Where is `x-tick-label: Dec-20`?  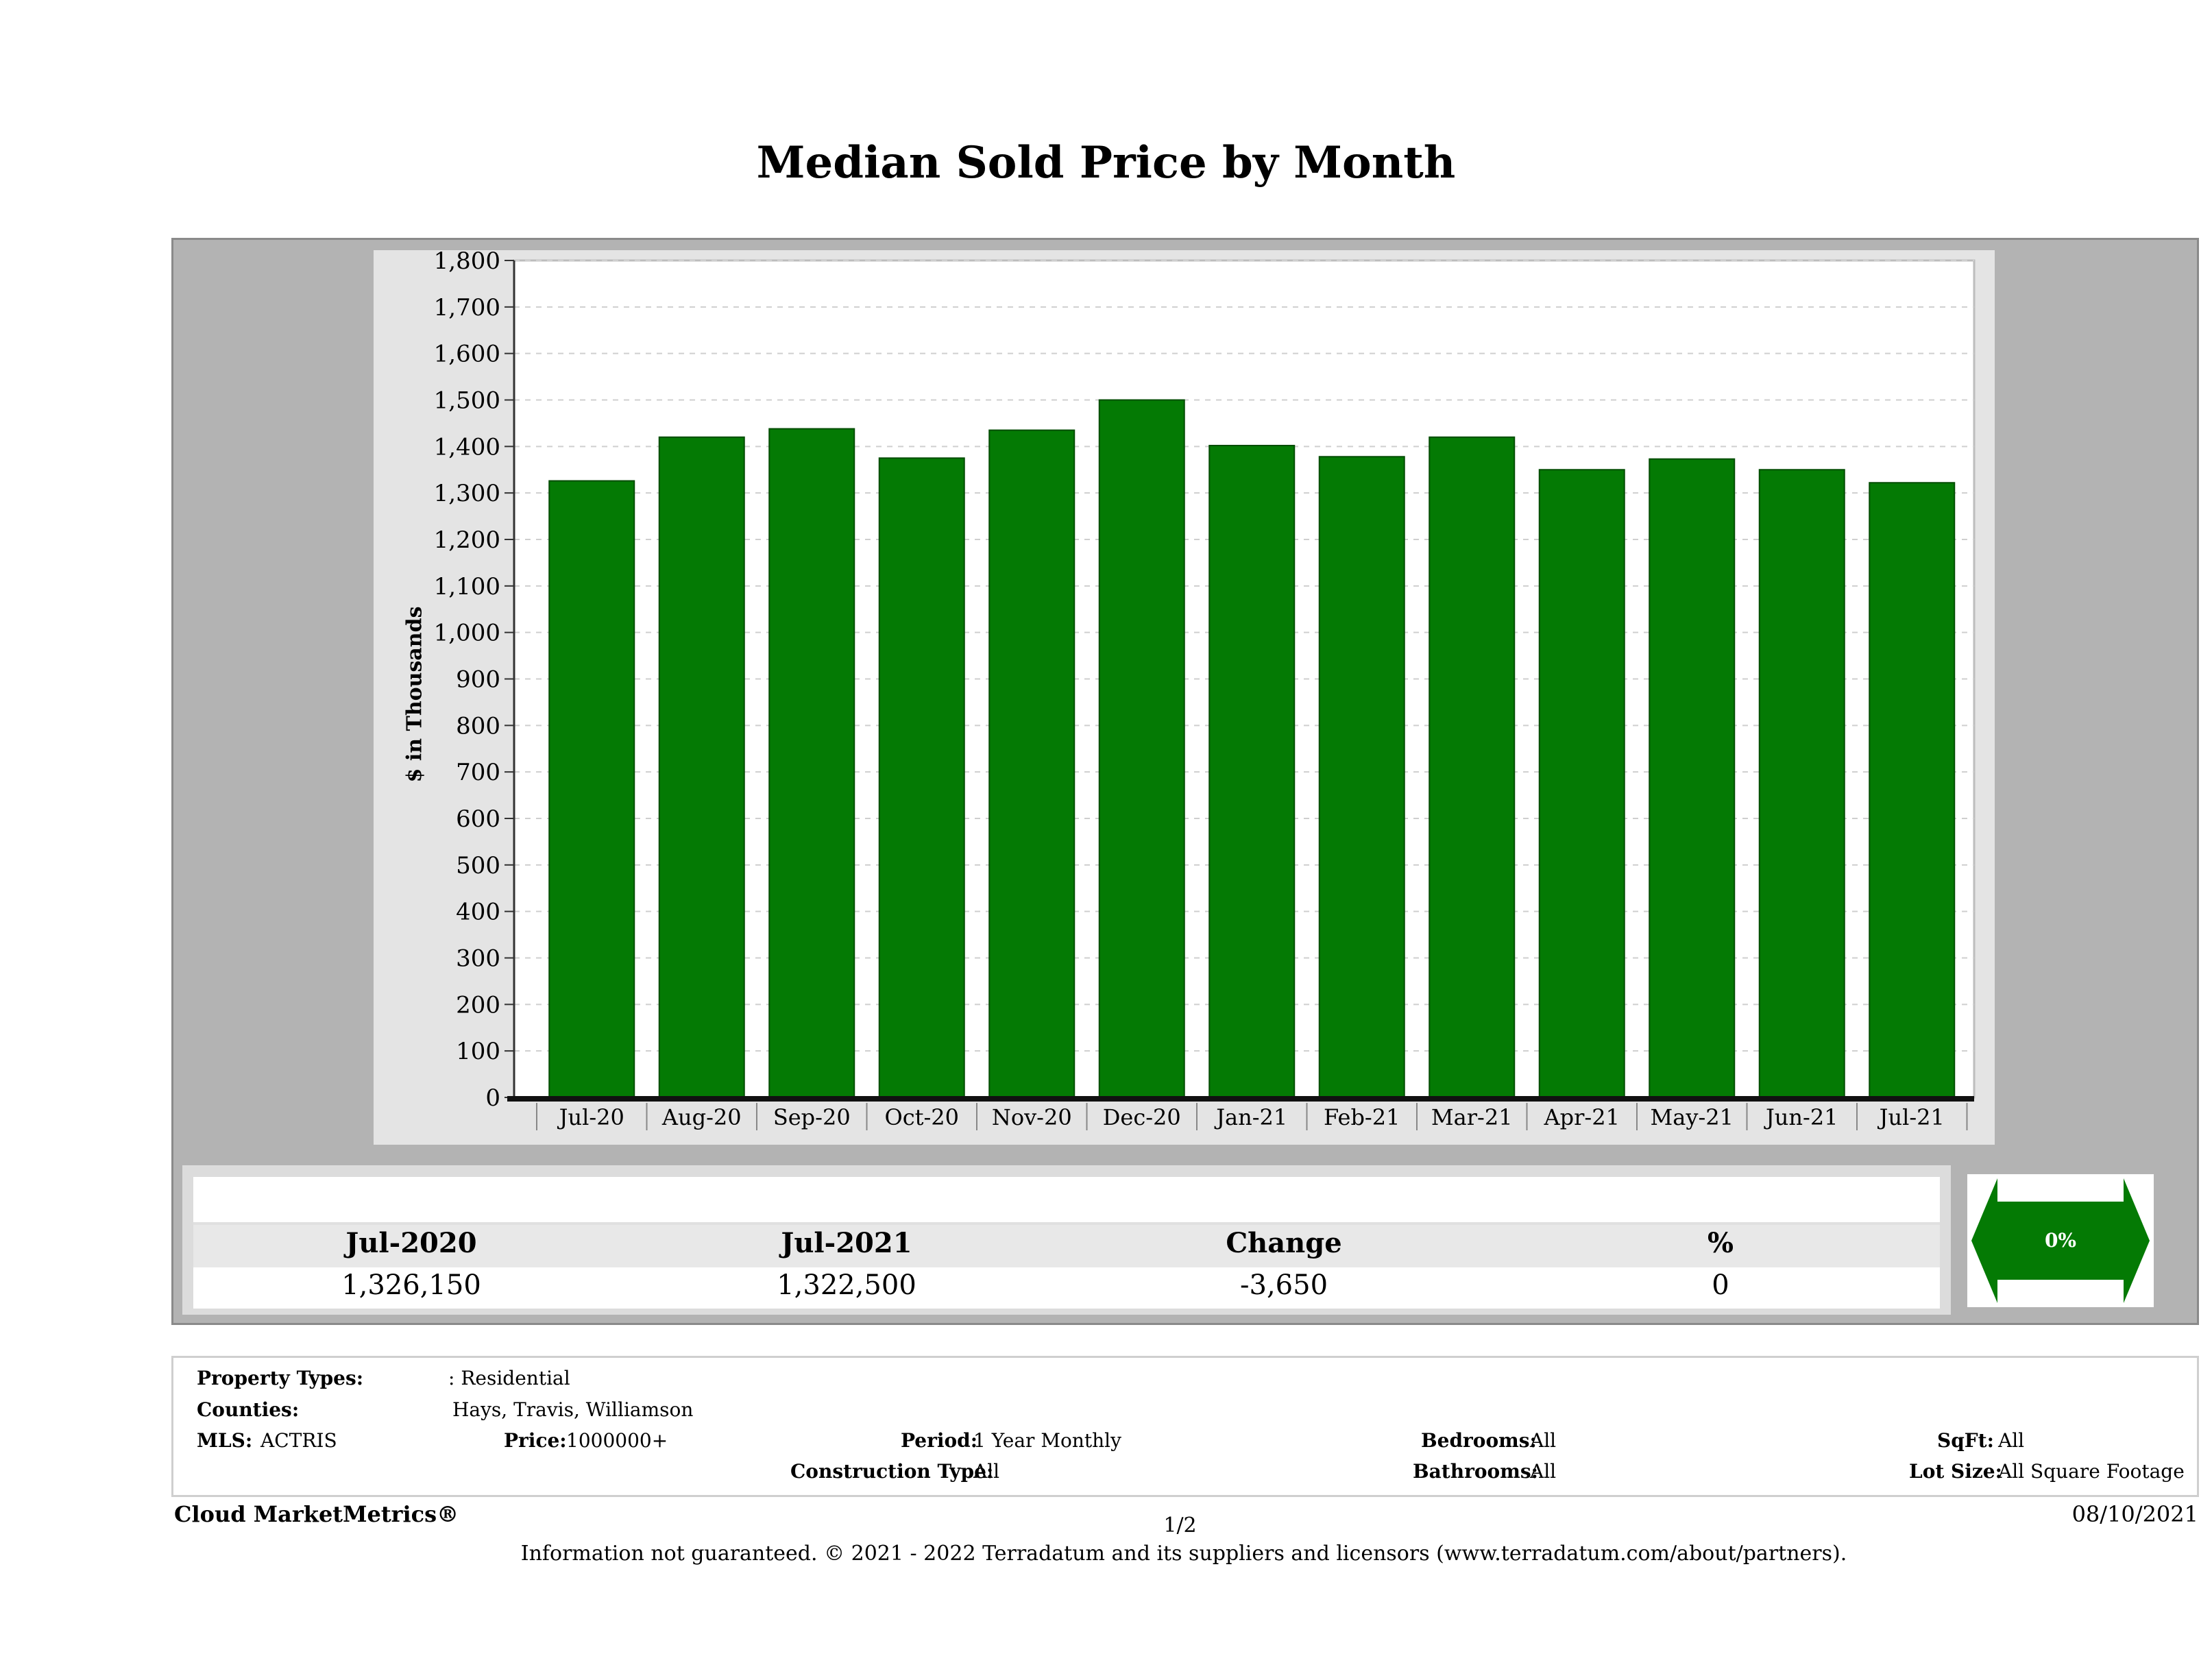 x-tick-label: Dec-20 is located at coordinates (1142, 1117).